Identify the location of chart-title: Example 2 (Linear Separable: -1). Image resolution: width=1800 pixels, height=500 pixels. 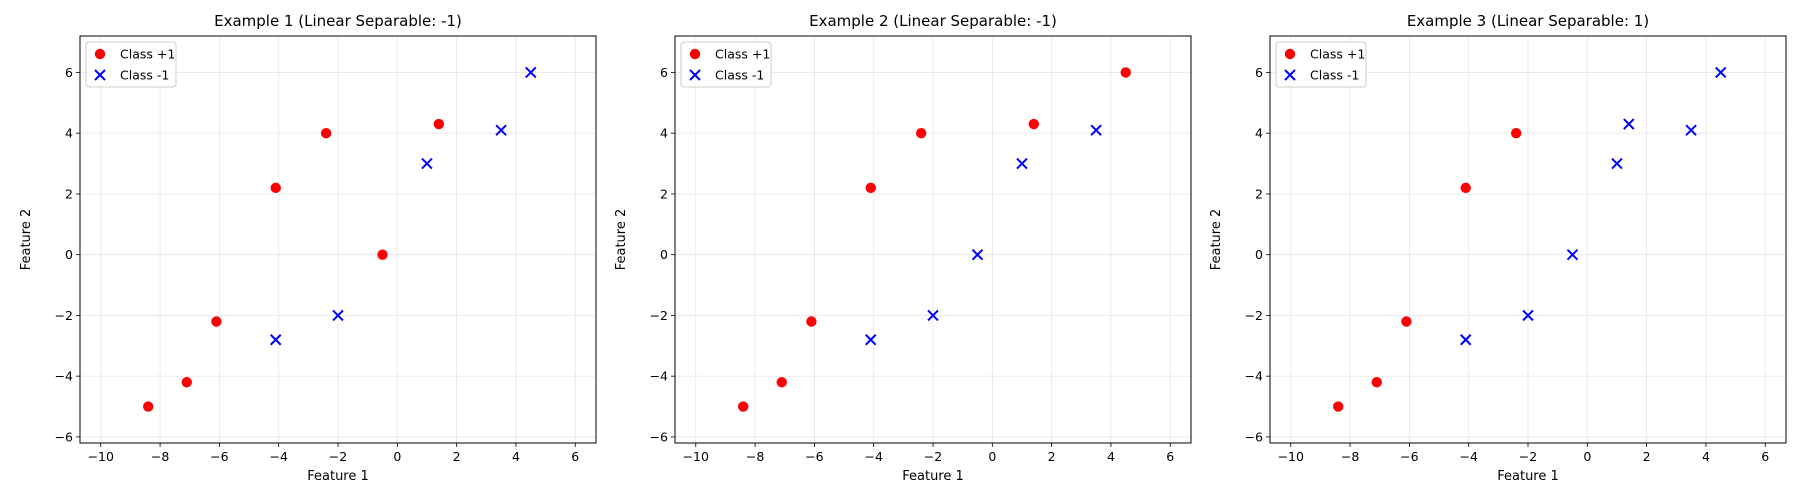
(933, 21).